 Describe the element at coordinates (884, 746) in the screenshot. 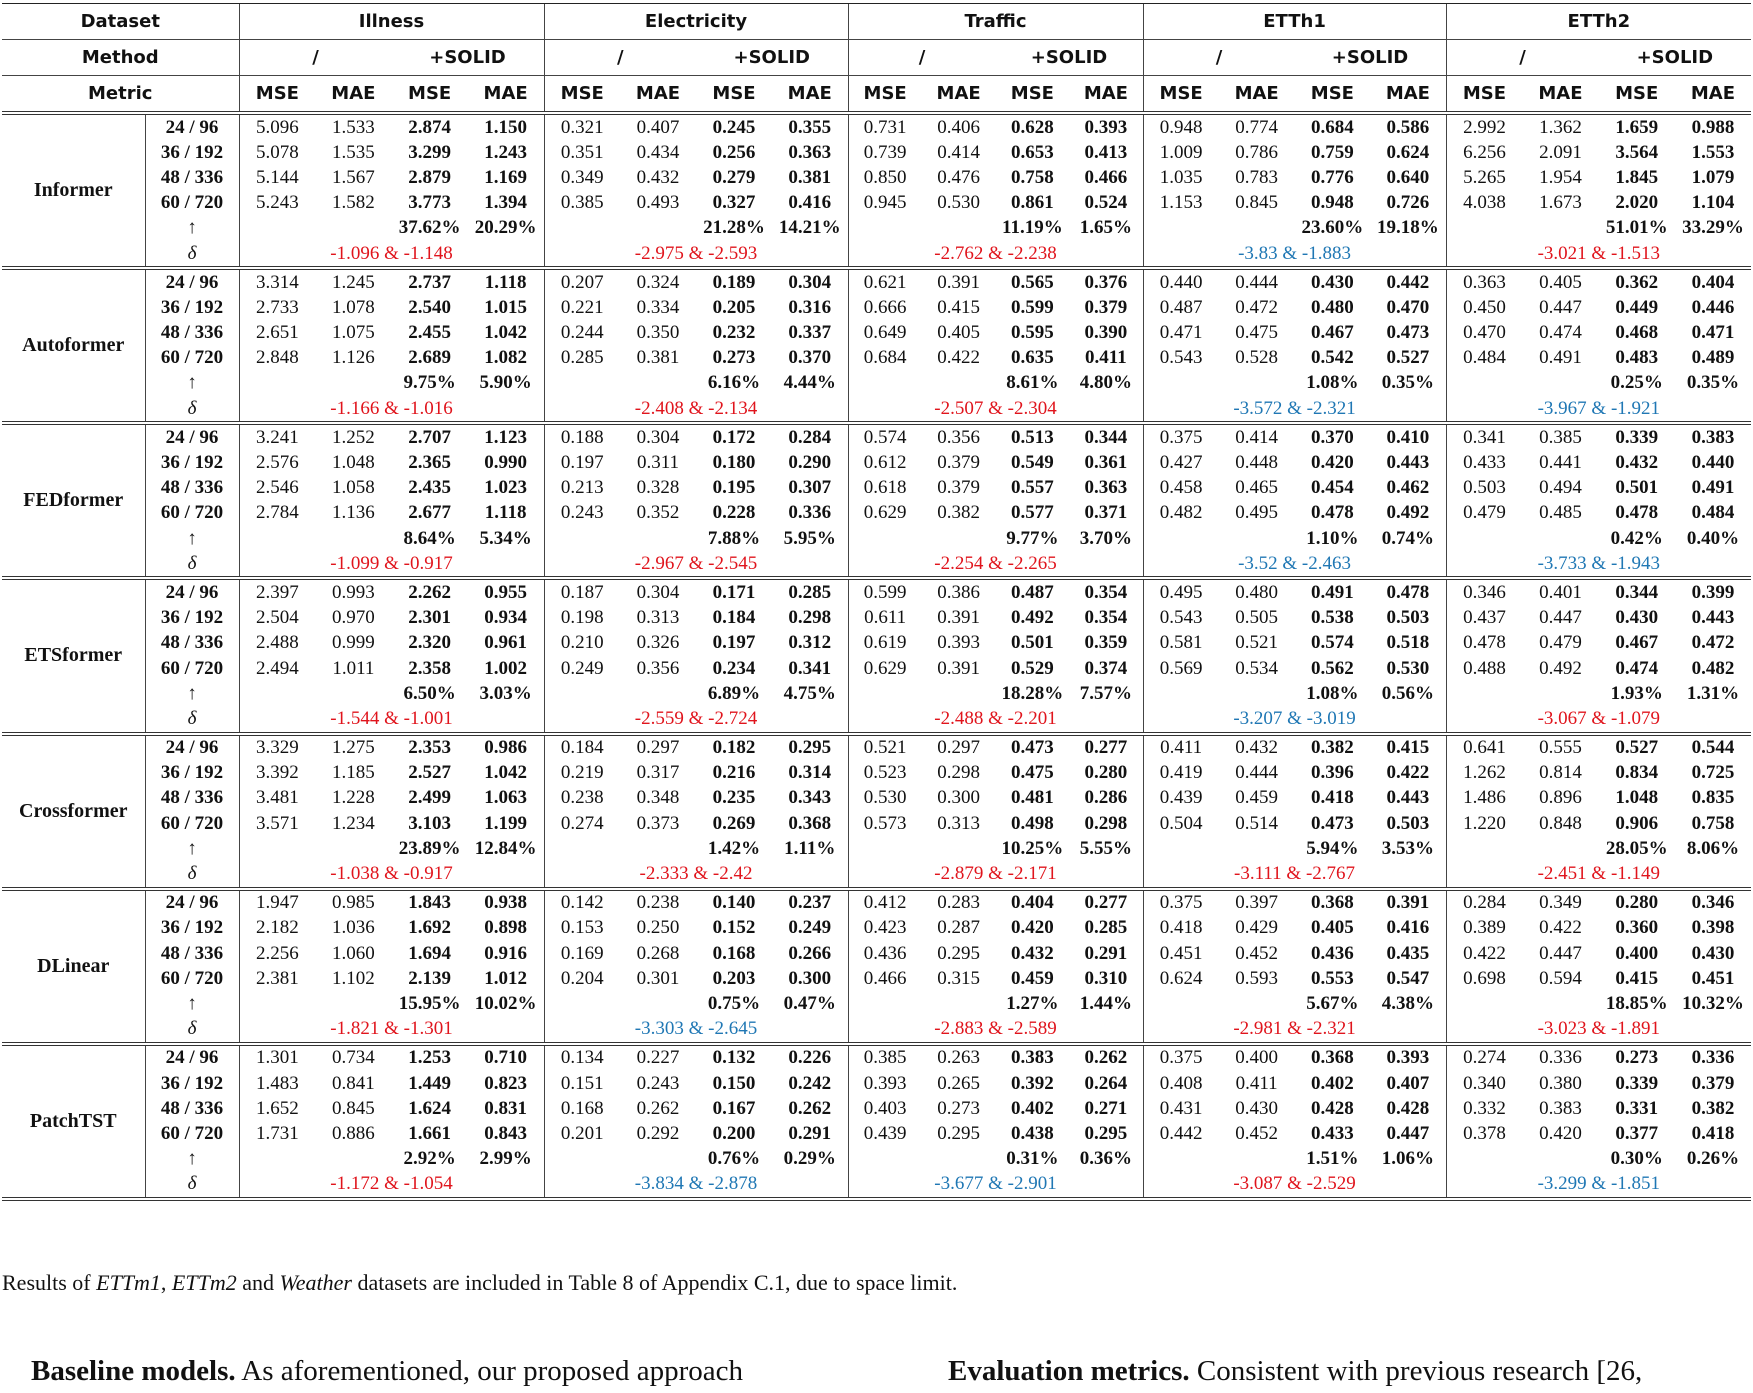

I see `cell: 0.521` at that location.